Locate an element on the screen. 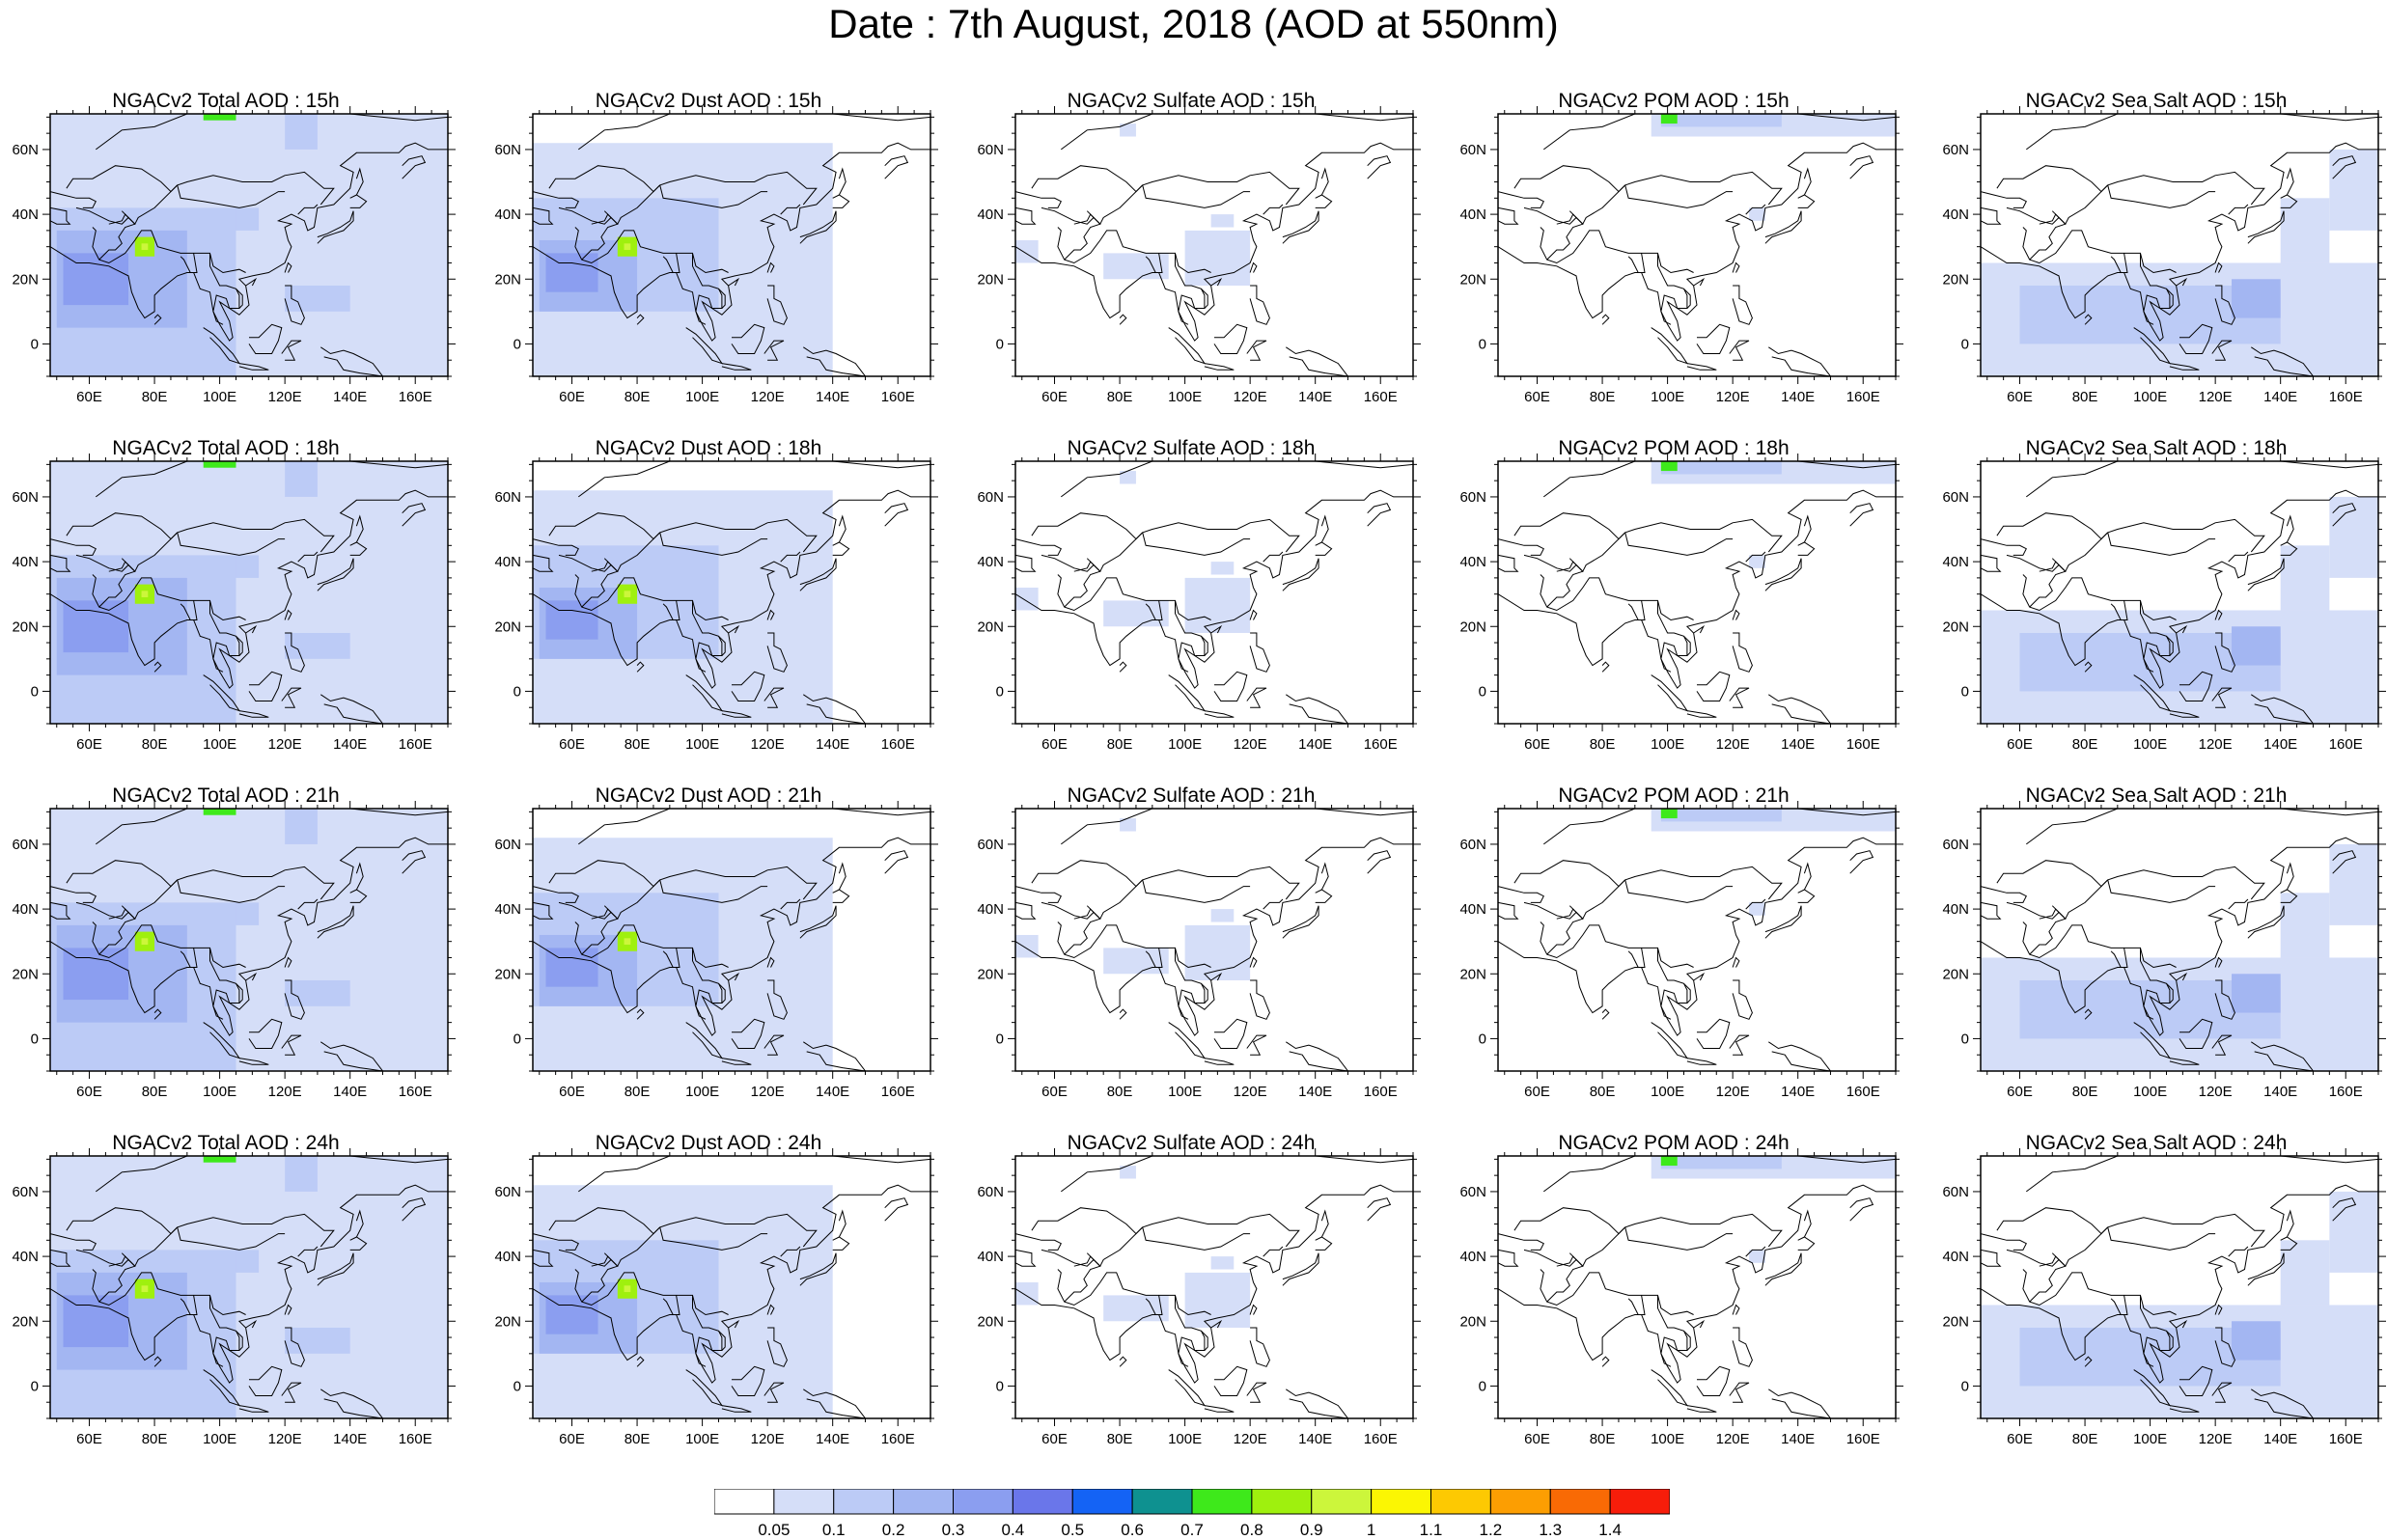  panel-title: NGACv2 Sulfate AOD : 21h is located at coordinates (1191, 796).